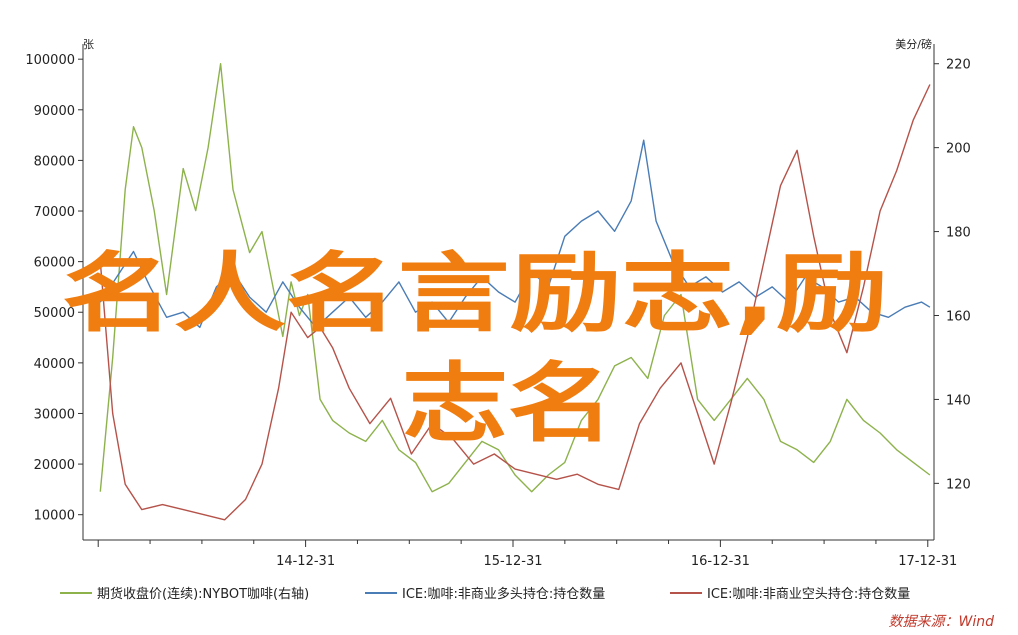 This screenshot has width=1018, height=635. Describe the element at coordinates (958, 316) in the screenshot. I see `right-tick-label: 160` at that location.